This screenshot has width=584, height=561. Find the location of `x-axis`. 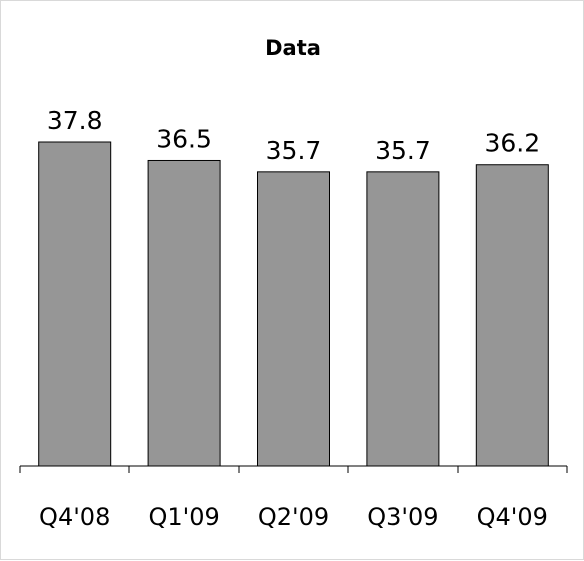

x-axis is located at coordinates (293, 469).